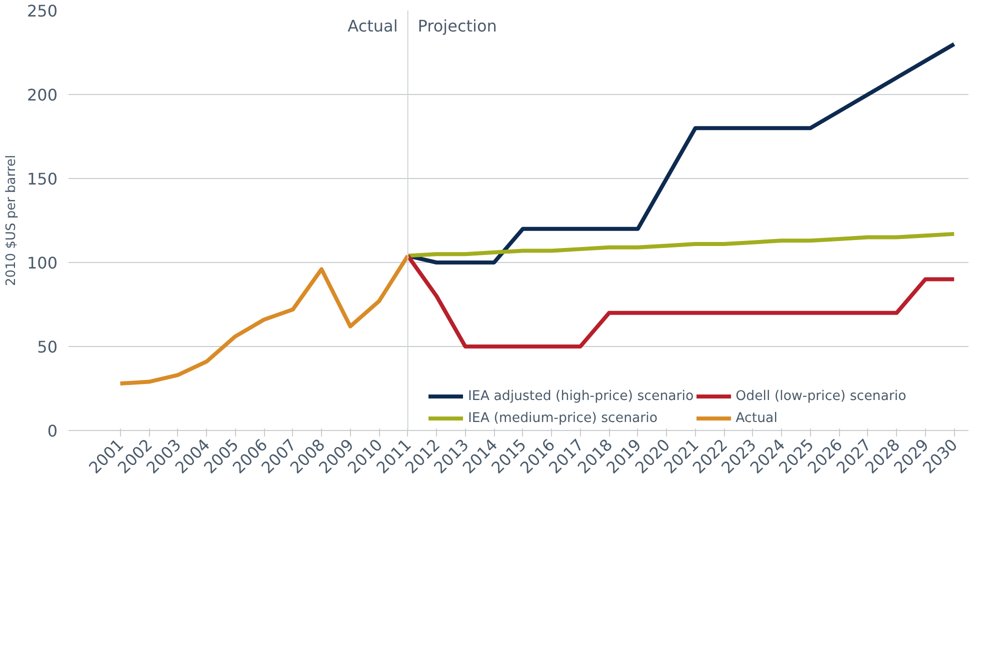 The height and width of the screenshot is (655, 1000). What do you see at coordinates (42, 179) in the screenshot?
I see `y-tick-label: 150` at bounding box center [42, 179].